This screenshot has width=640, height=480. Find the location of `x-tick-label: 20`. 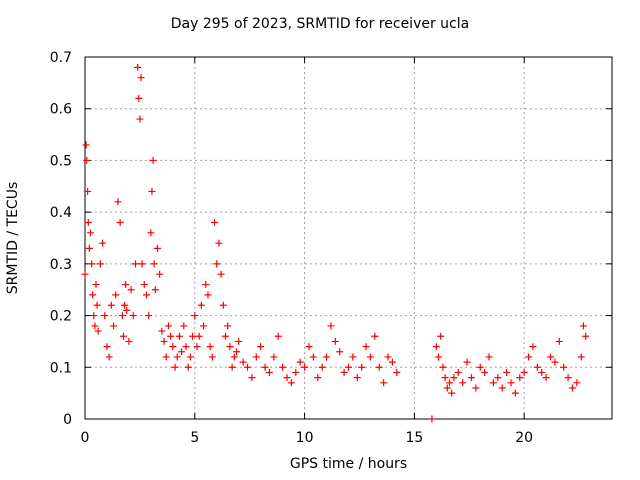

x-tick-label: 20 is located at coordinates (524, 438).